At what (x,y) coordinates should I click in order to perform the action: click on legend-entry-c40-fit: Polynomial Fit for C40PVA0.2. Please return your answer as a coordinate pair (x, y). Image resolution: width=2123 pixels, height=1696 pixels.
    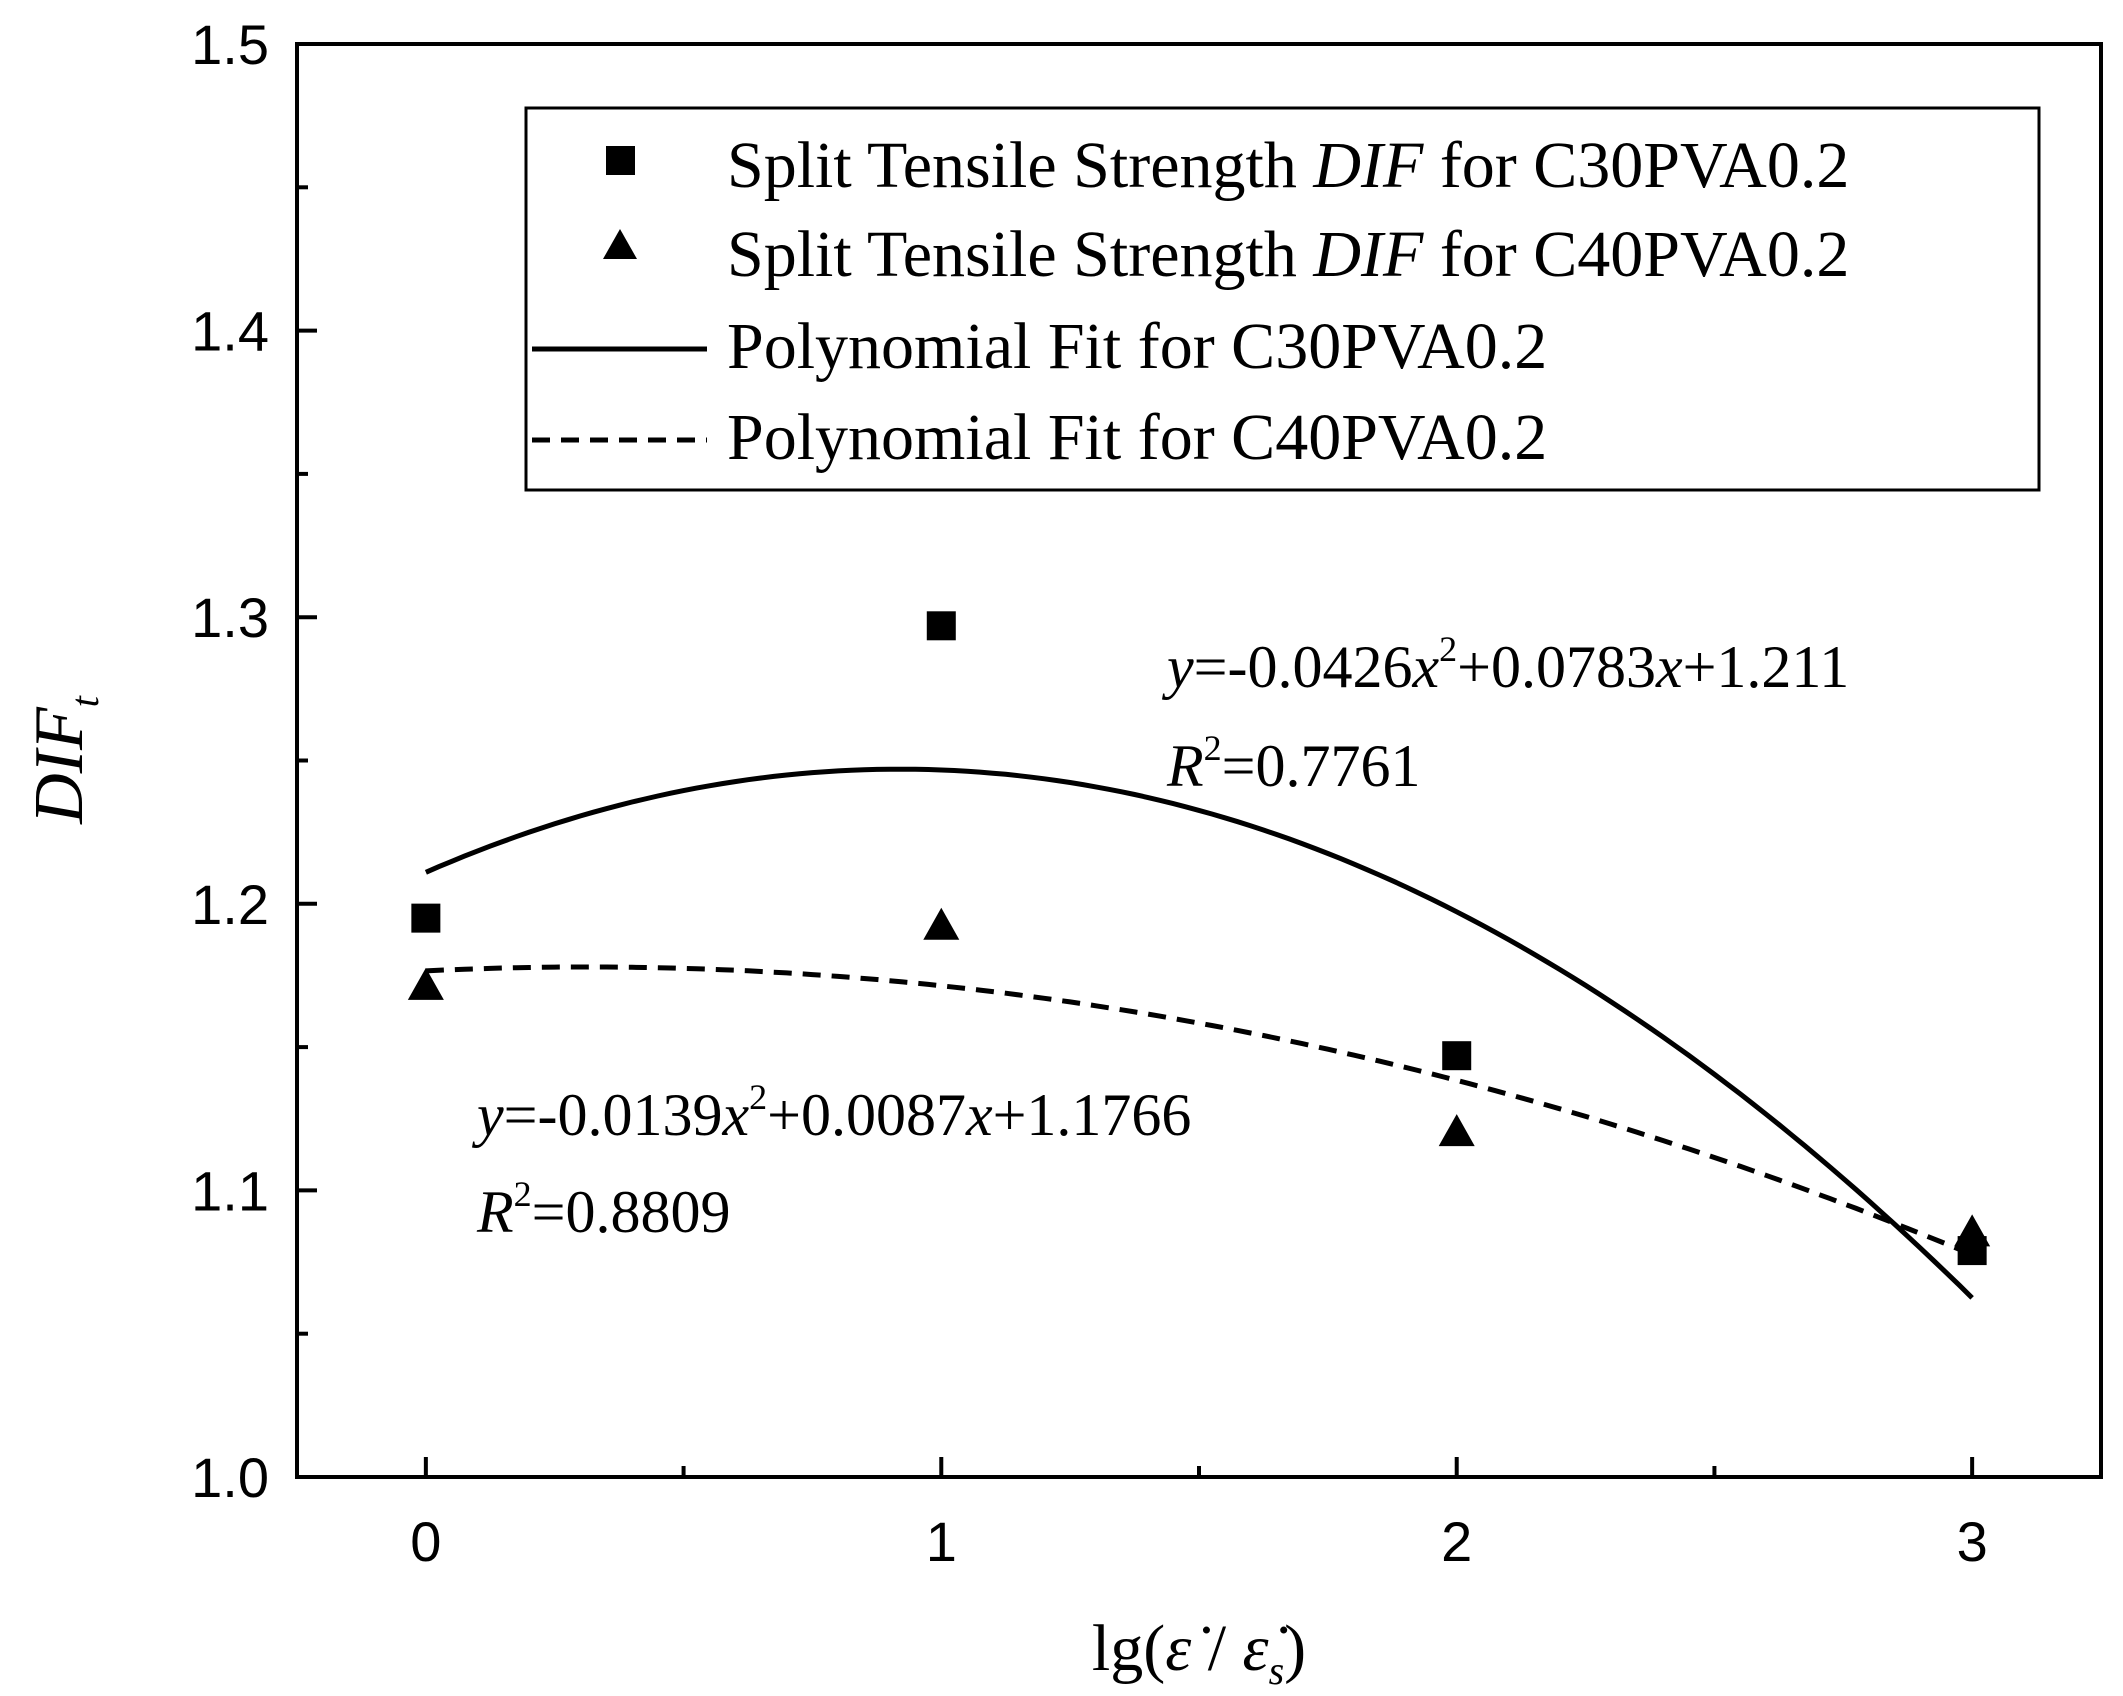
    Looking at the image, I should click on (1137, 437).